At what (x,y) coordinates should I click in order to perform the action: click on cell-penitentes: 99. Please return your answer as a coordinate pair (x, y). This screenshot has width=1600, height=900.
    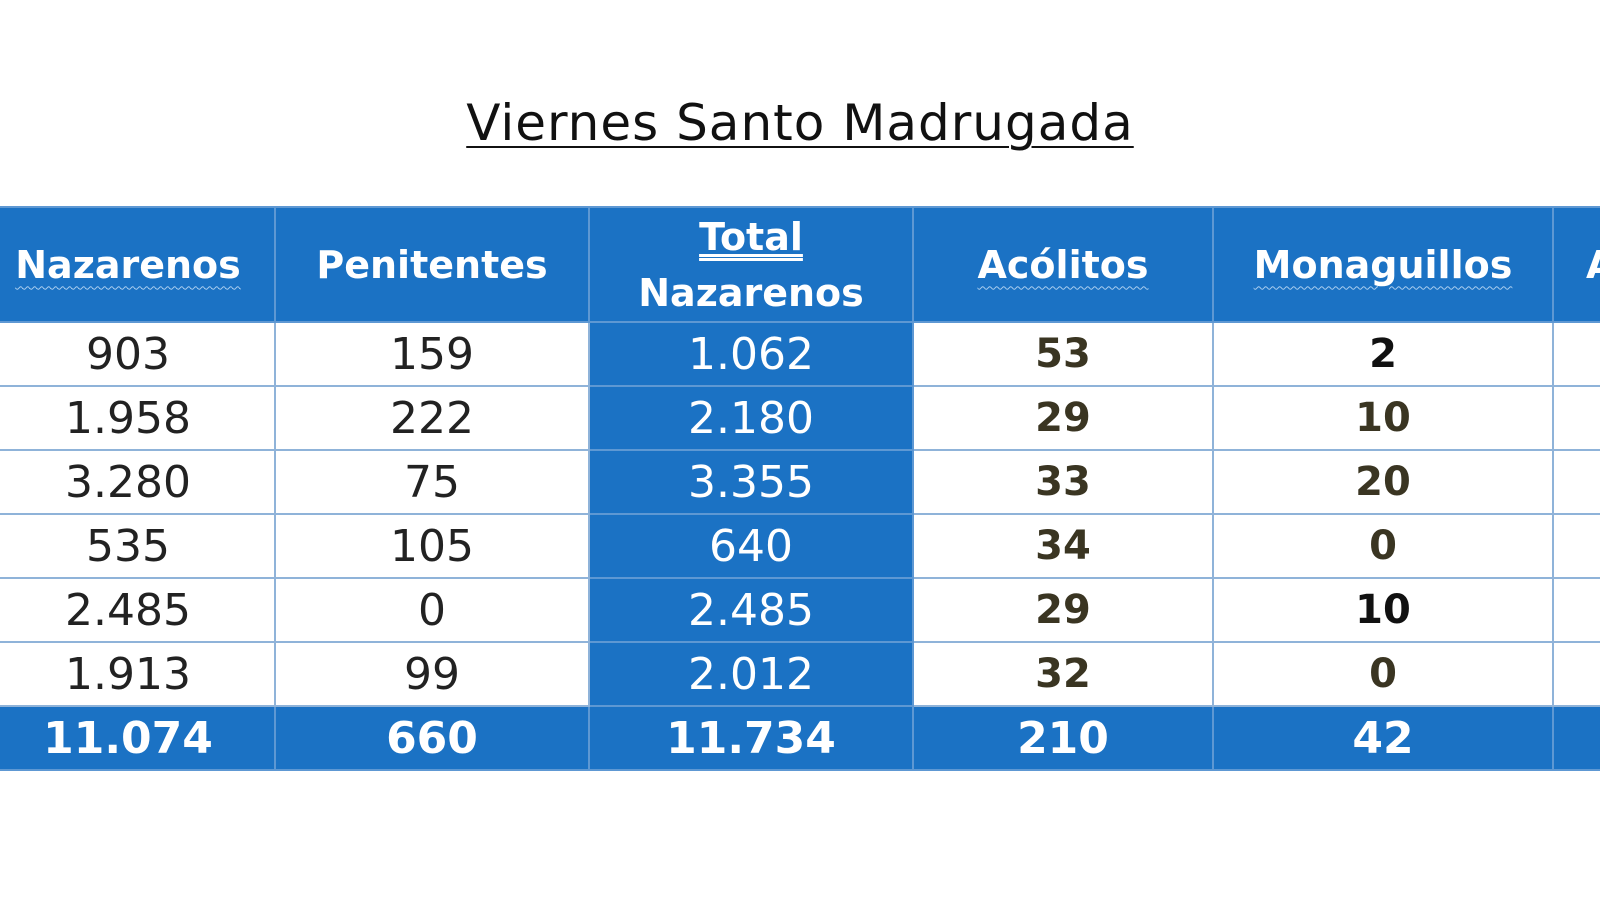
    Looking at the image, I should click on (432, 674).